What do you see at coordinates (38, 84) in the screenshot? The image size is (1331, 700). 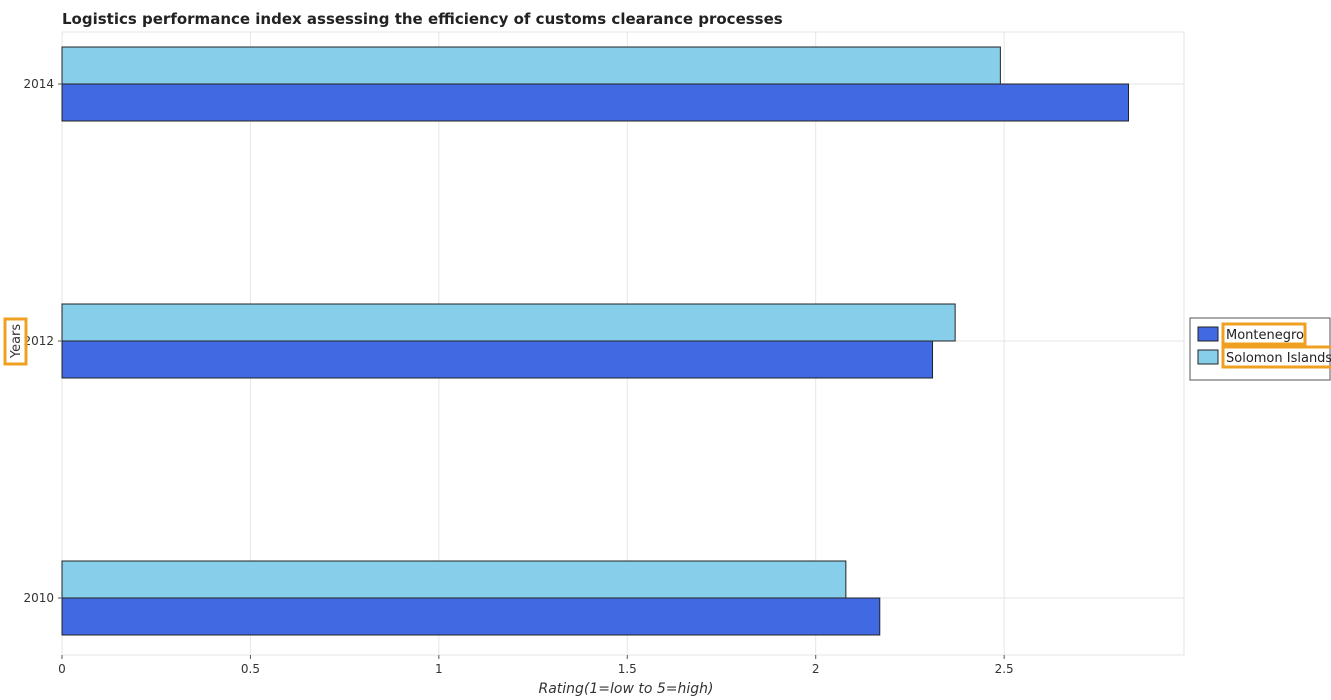 I see `y-tick-label: 2014` at bounding box center [38, 84].